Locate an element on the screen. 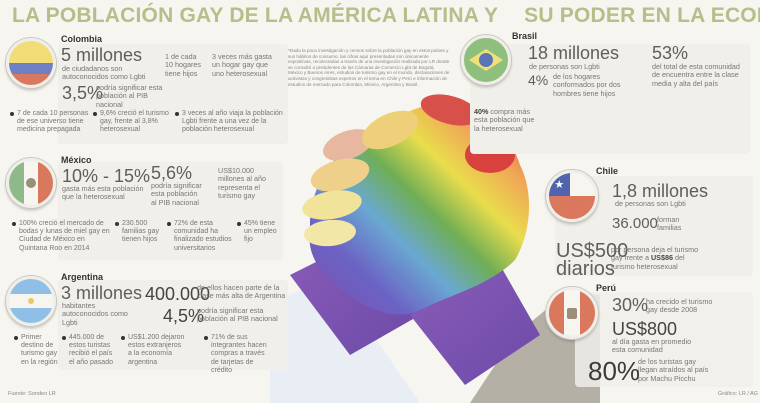  mexico-flag-icon is located at coordinates (31, 183).